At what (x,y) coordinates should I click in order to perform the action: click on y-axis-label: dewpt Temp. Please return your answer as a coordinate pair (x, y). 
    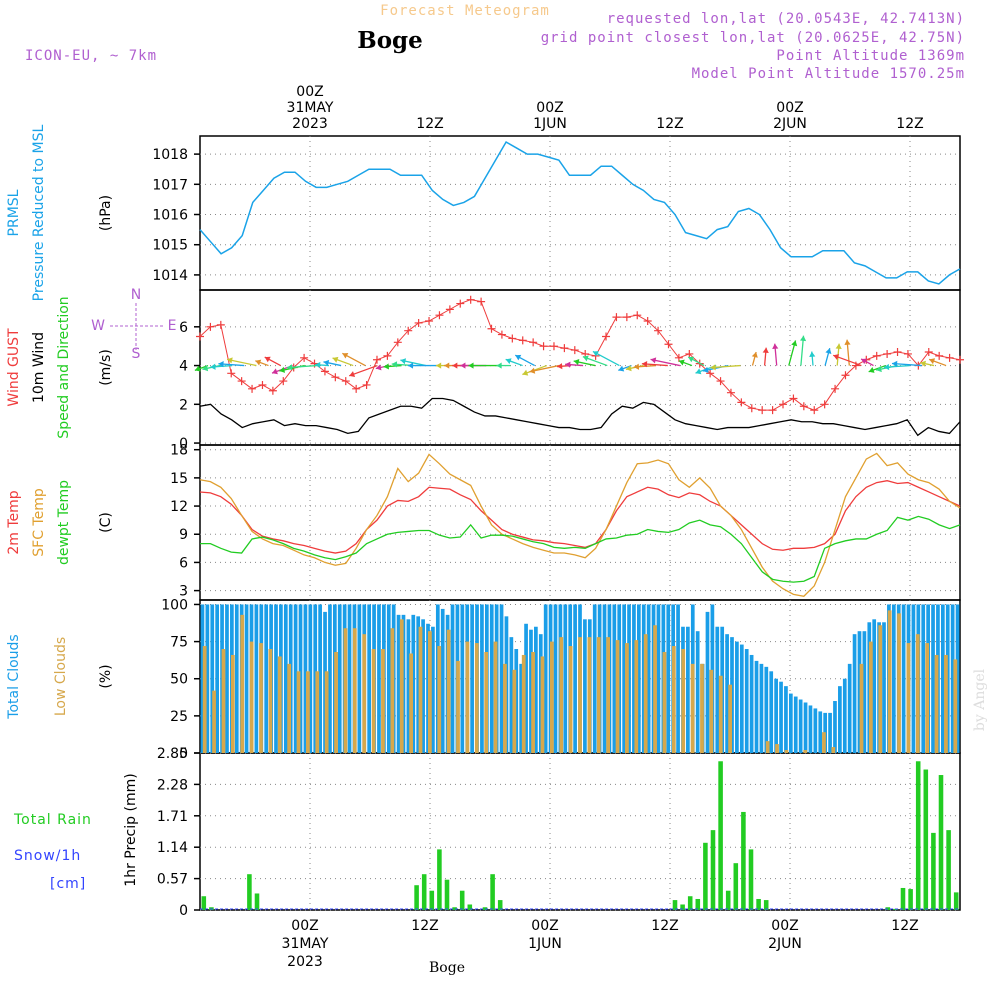
    Looking at the image, I should click on (64, 522).